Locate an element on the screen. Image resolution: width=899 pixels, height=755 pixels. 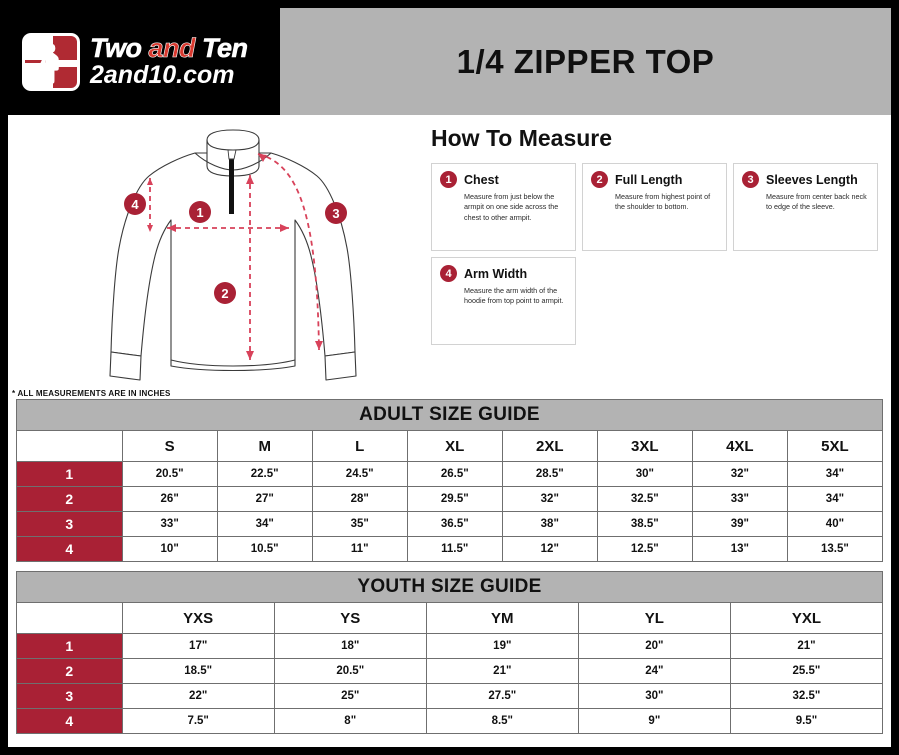
adult-column-headers: S M L XL 2XL 3XL 4XL 5XL is located at coordinates (450, 446).